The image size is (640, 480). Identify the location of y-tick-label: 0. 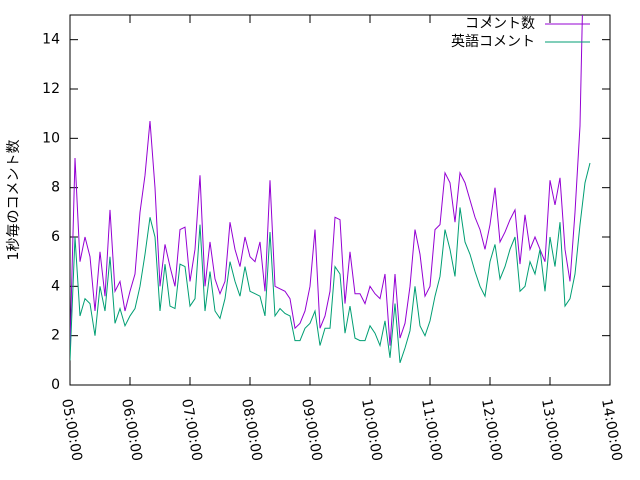
(55, 385).